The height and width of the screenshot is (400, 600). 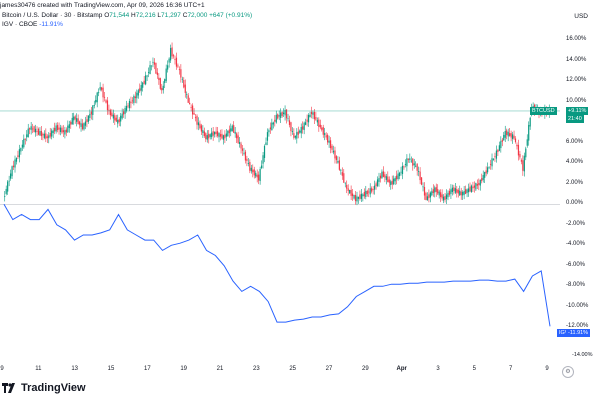 What do you see at coordinates (220, 369) in the screenshot?
I see `x-tick-label: 21` at bounding box center [220, 369].